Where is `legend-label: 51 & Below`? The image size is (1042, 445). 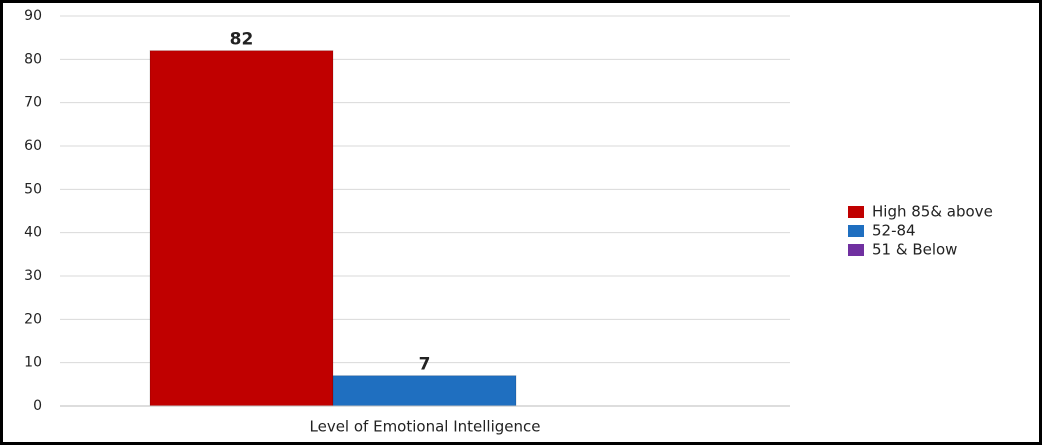
legend-label: 51 & Below is located at coordinates (914, 250).